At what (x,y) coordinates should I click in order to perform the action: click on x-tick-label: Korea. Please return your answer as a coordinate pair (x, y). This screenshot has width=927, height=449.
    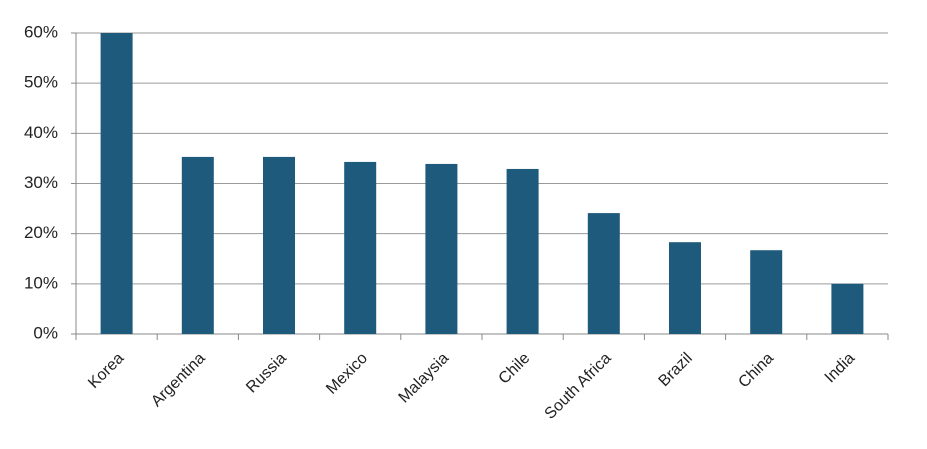
    Looking at the image, I should click on (106, 371).